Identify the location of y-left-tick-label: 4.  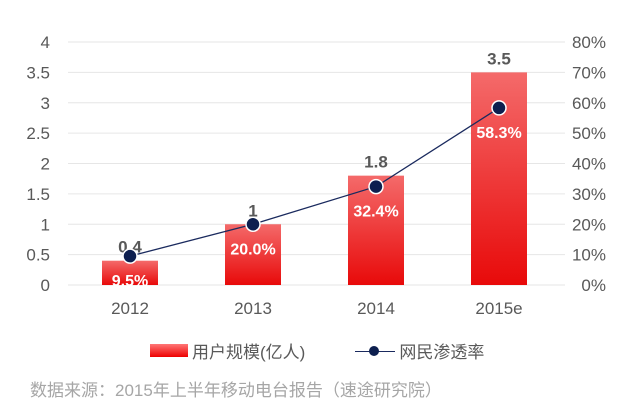
(45, 42).